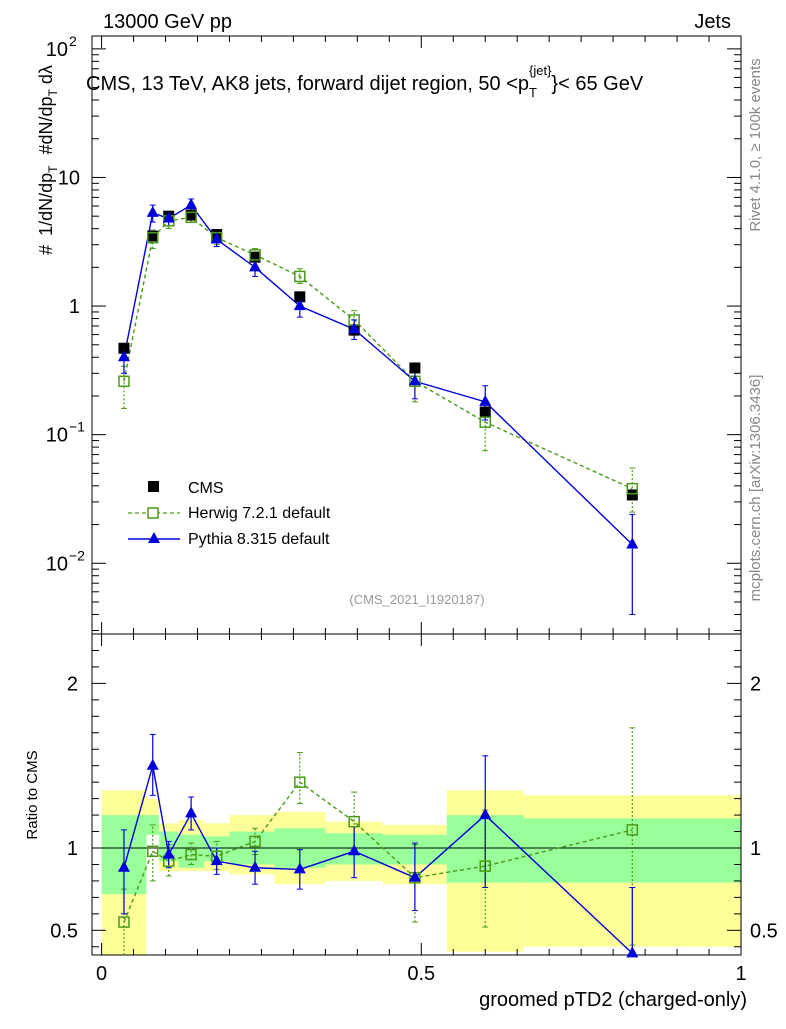 This screenshot has height=1029, width=786. Describe the element at coordinates (72, 849) in the screenshot. I see `ratio-tick-label-left: 1` at that location.